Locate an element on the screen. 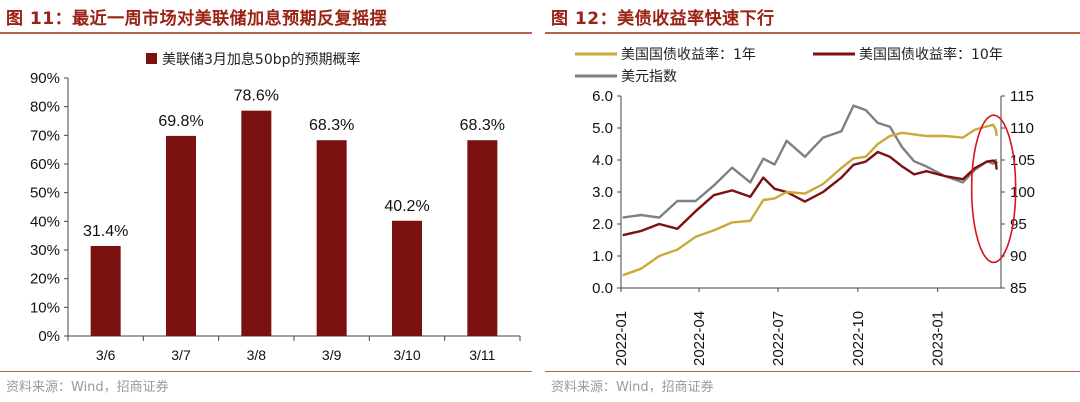 The width and height of the screenshot is (1080, 402). y-tick-label: 10% is located at coordinates (45, 307).